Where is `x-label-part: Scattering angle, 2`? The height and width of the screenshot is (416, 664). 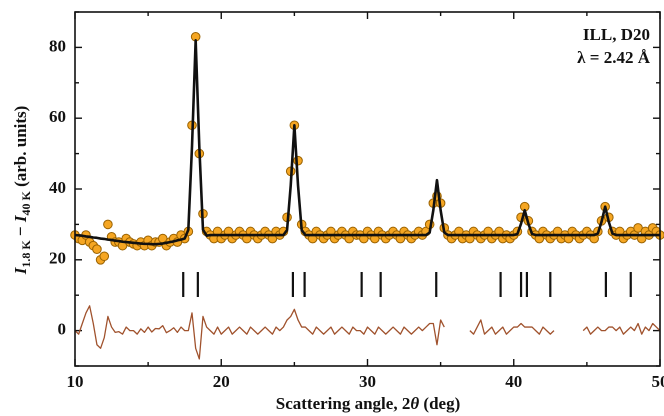
x-label-part: Scattering angle, 2 is located at coordinates (343, 403).